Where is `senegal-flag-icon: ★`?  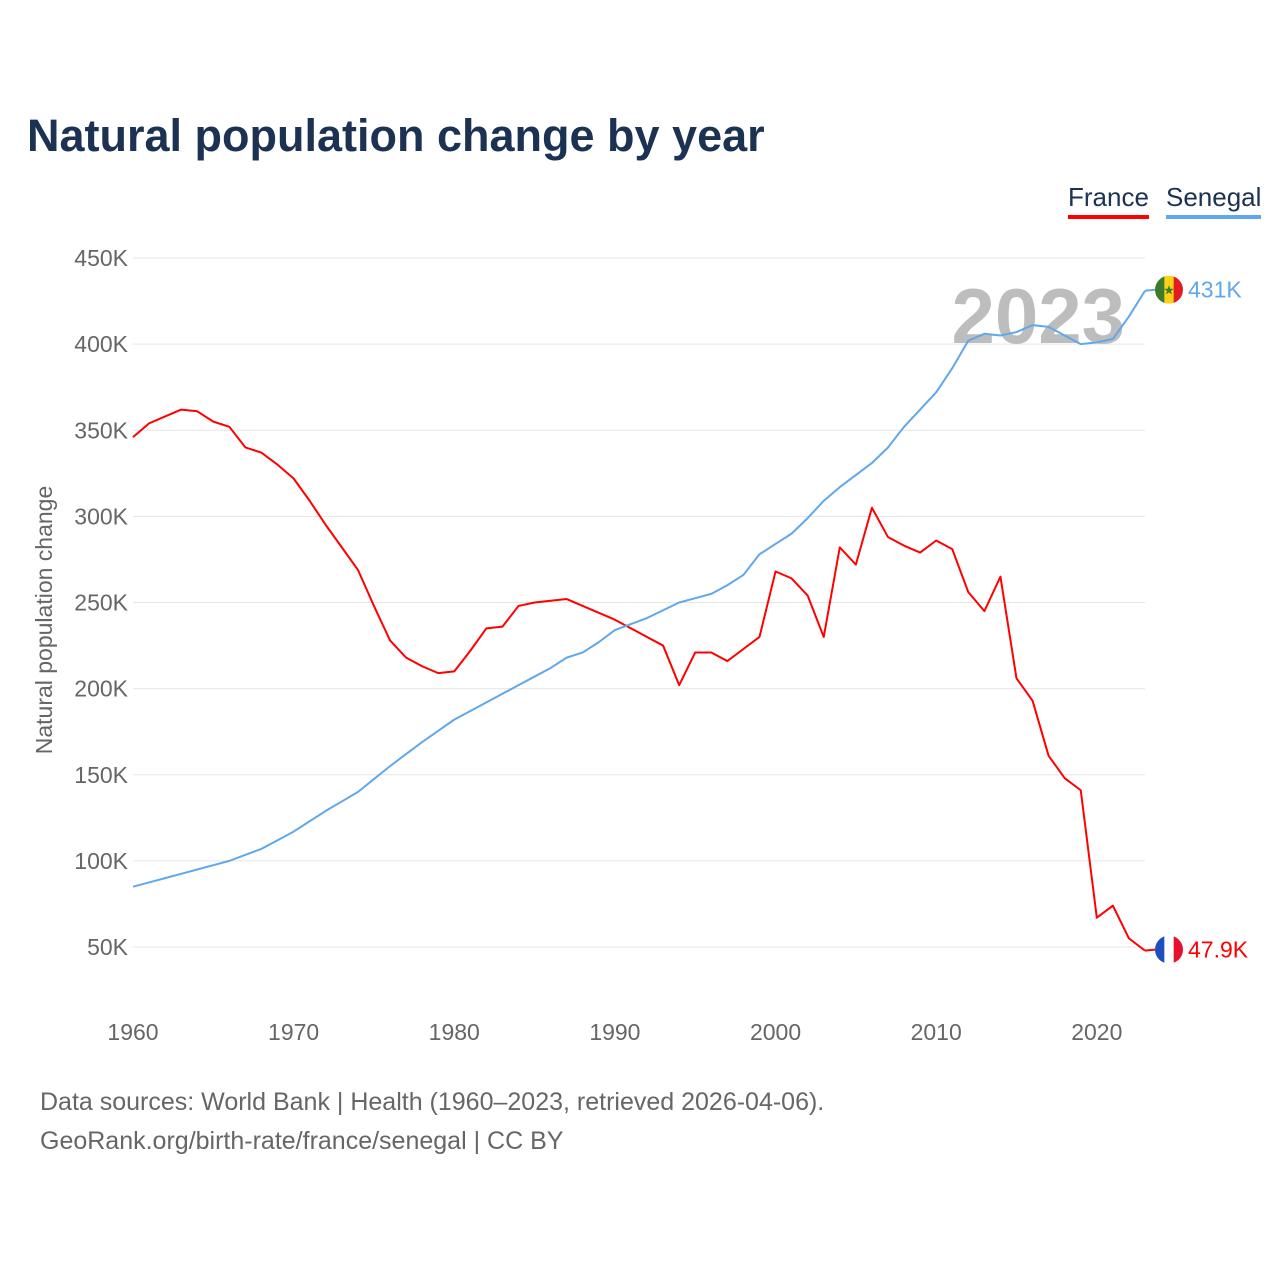
senegal-flag-icon: ★ is located at coordinates (1169, 289).